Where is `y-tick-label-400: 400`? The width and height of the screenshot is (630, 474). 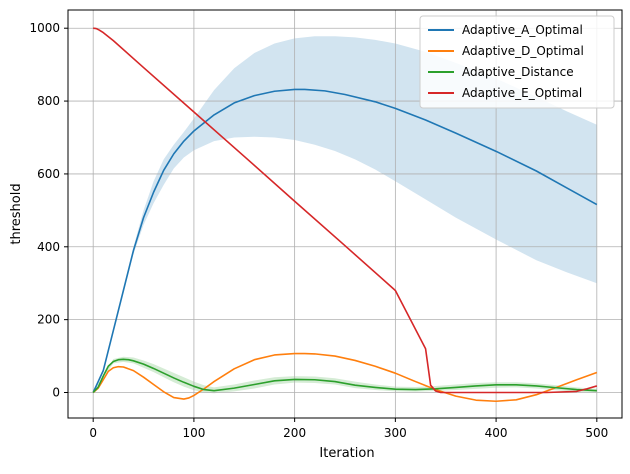 y-tick-label-400: 400 is located at coordinates (48, 247).